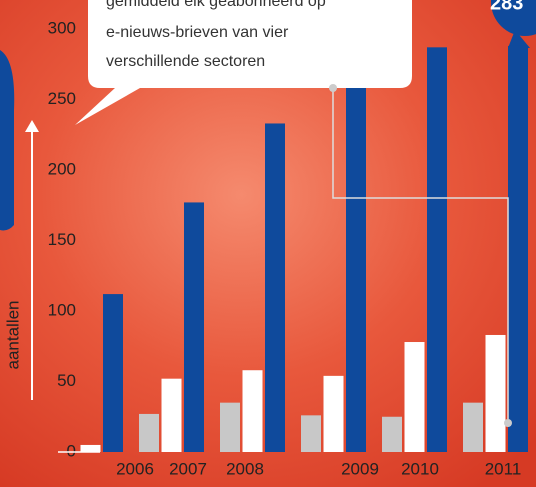  What do you see at coordinates (506, 7) in the screenshot?
I see `corner-label: 283` at bounding box center [506, 7].